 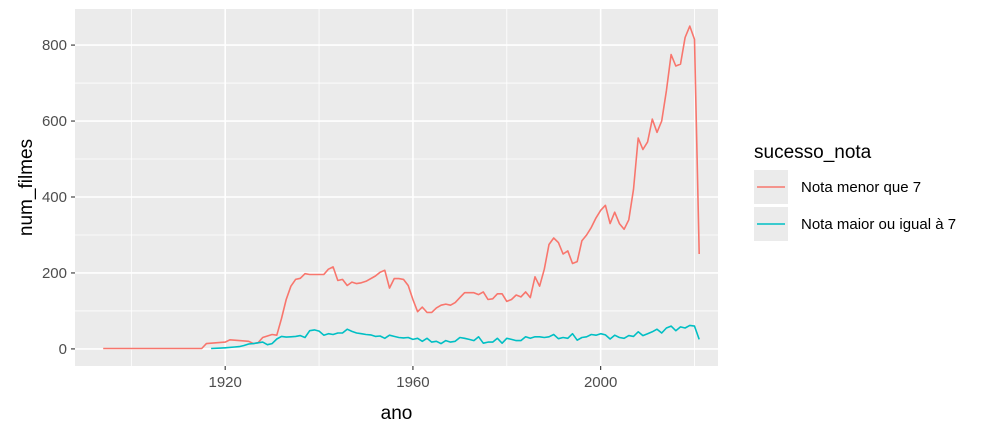 I want to click on y-axis: 0 200 400 600 800, so click(x=58, y=197).